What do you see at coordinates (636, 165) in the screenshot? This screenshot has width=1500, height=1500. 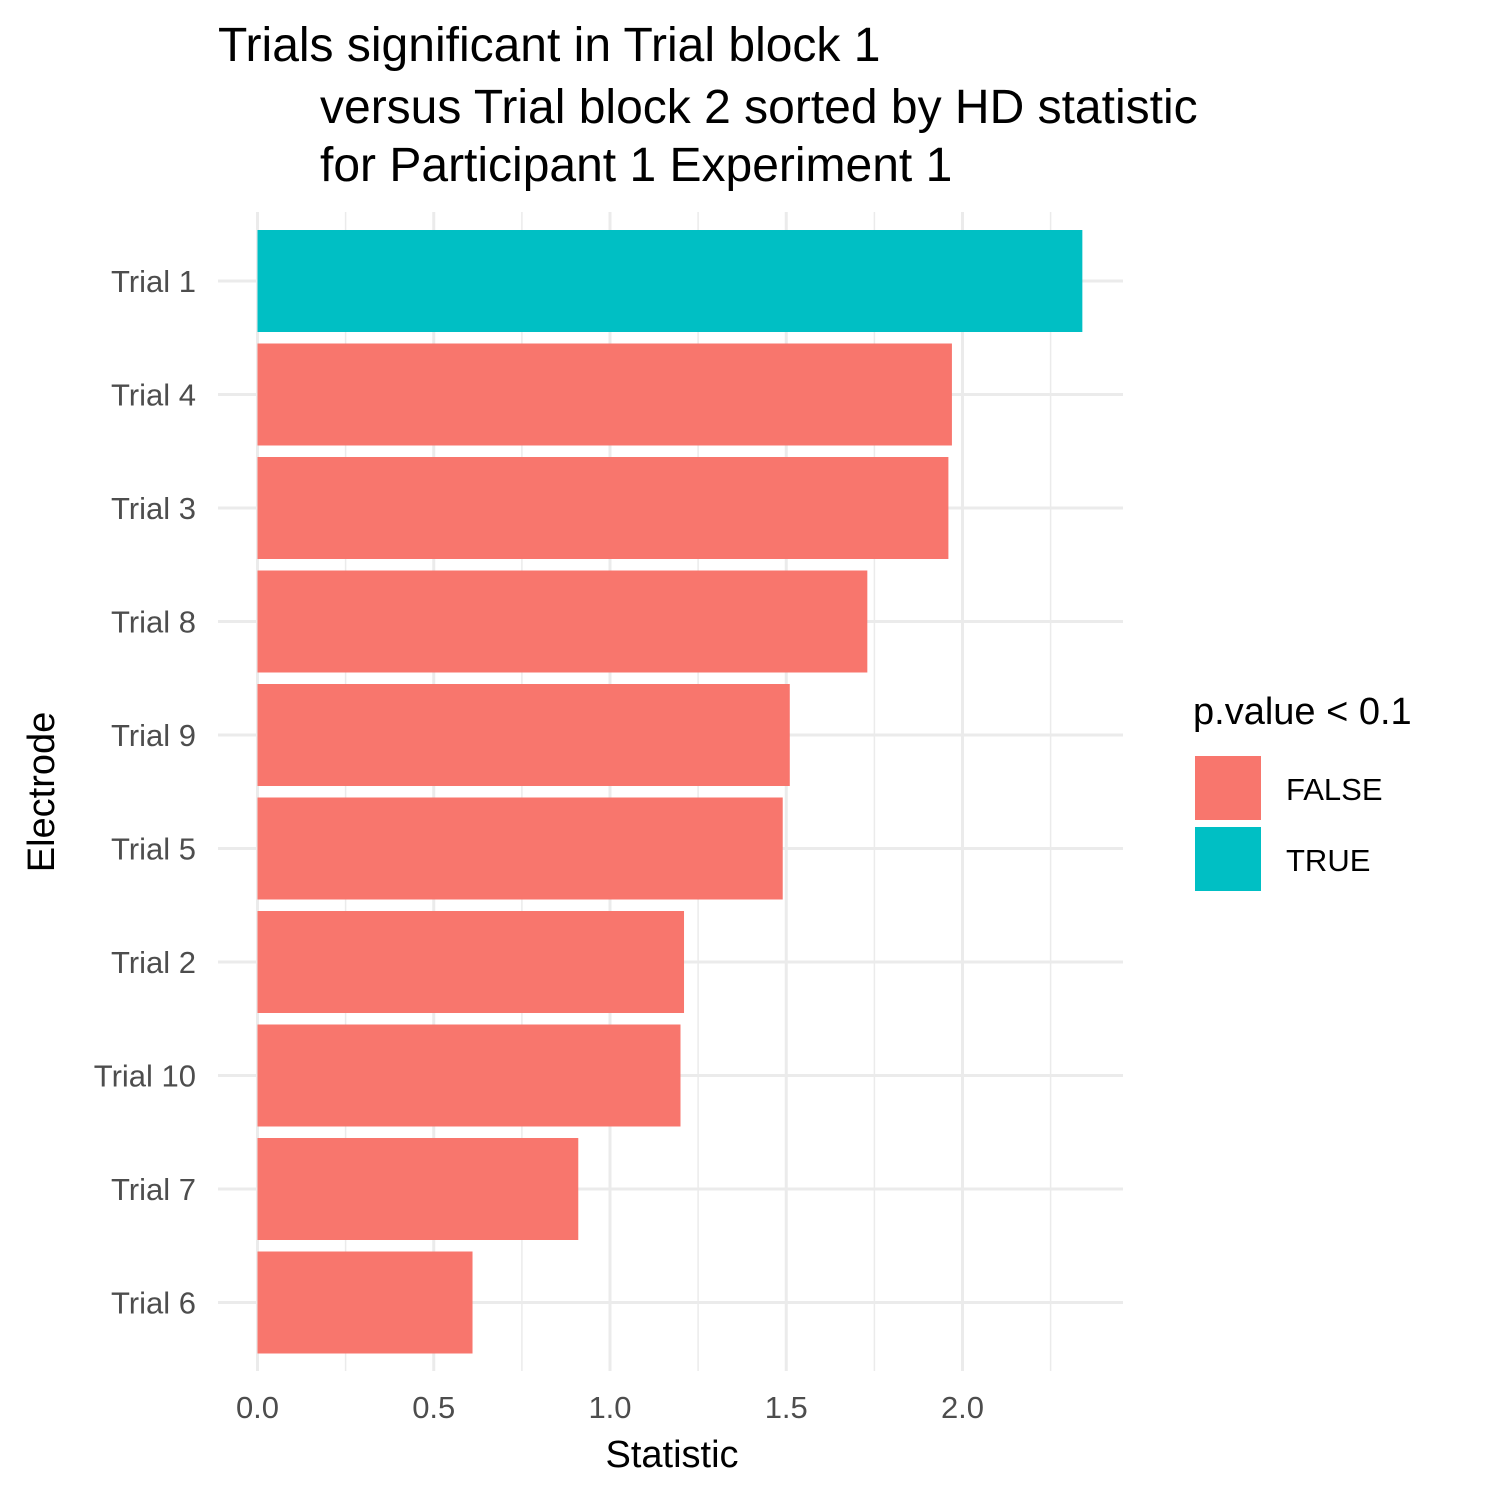 I see `chart-title-line-3: for Participant 1 Experiment 1` at bounding box center [636, 165].